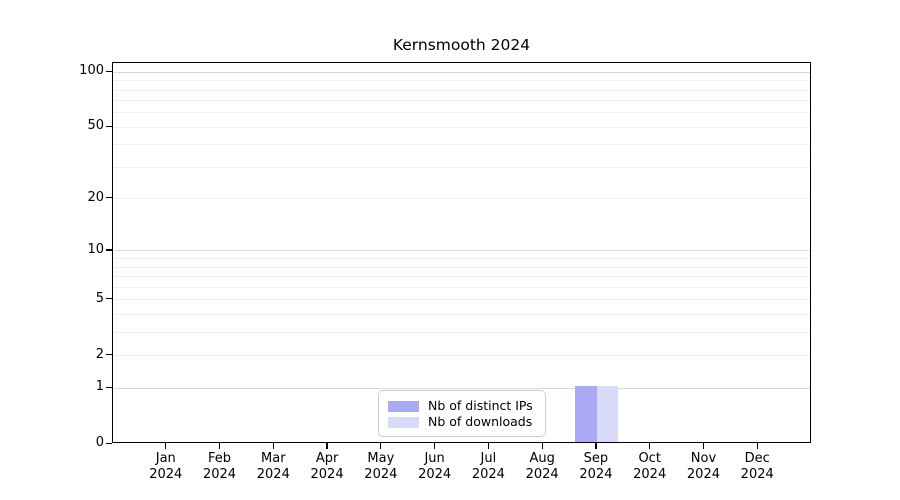 The image size is (900, 500). Describe the element at coordinates (273, 446) in the screenshot. I see `x-tick-mar` at that location.